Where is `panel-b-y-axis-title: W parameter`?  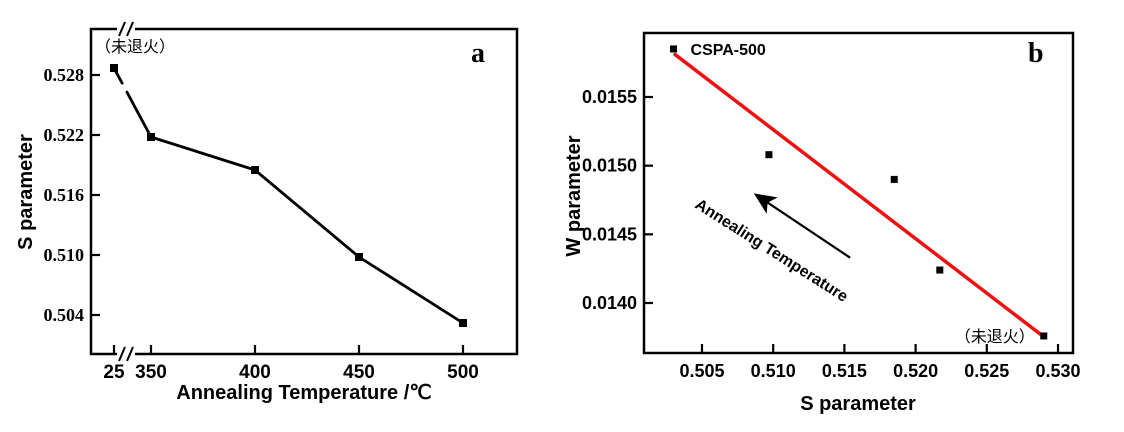 panel-b-y-axis-title: W parameter is located at coordinates (574, 195).